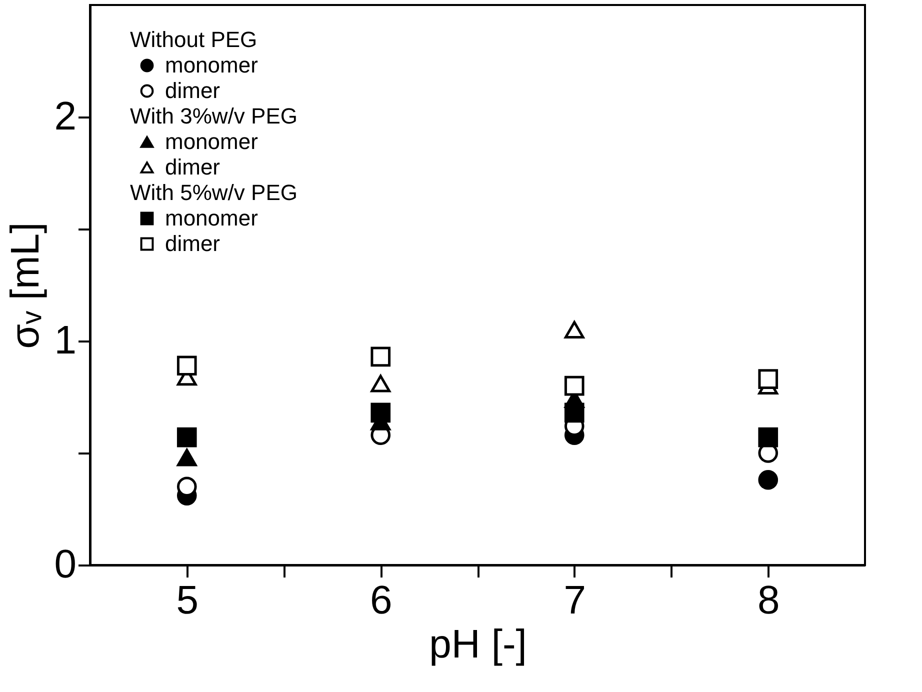  I want to click on x-tick-label: 6, so click(381, 600).